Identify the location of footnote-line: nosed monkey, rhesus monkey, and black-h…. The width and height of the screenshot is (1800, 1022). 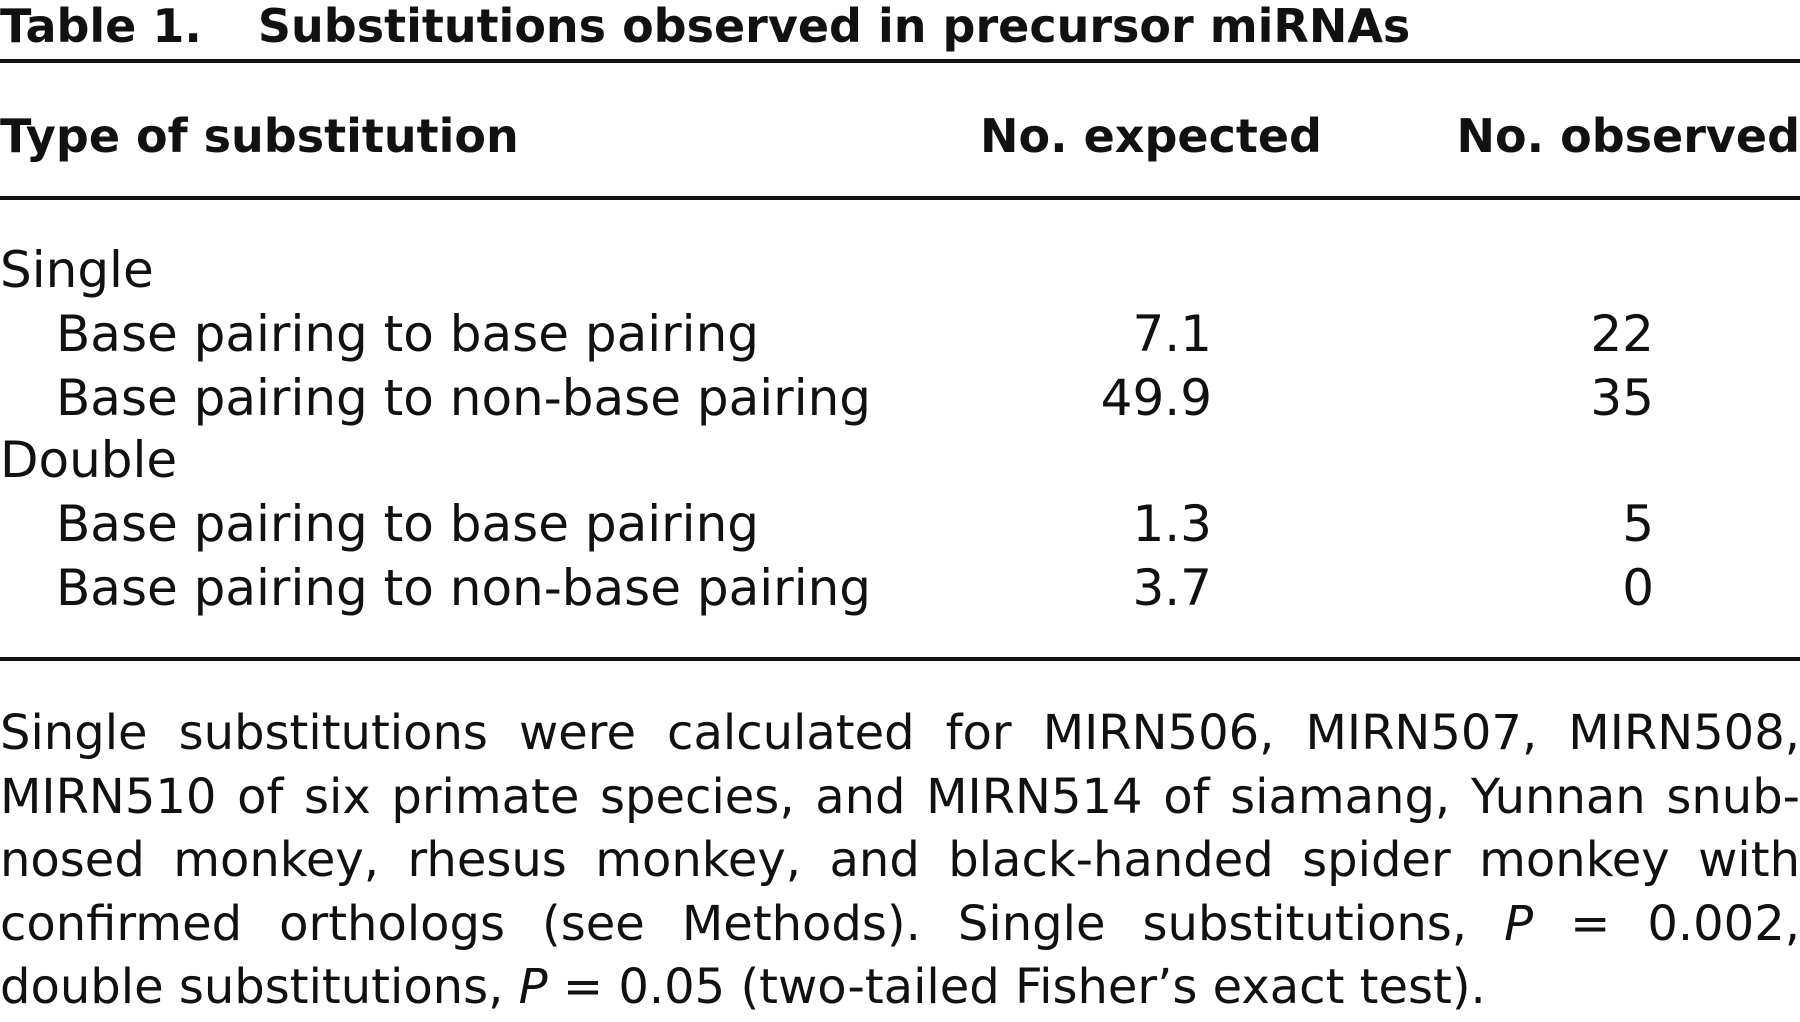
(900, 860).